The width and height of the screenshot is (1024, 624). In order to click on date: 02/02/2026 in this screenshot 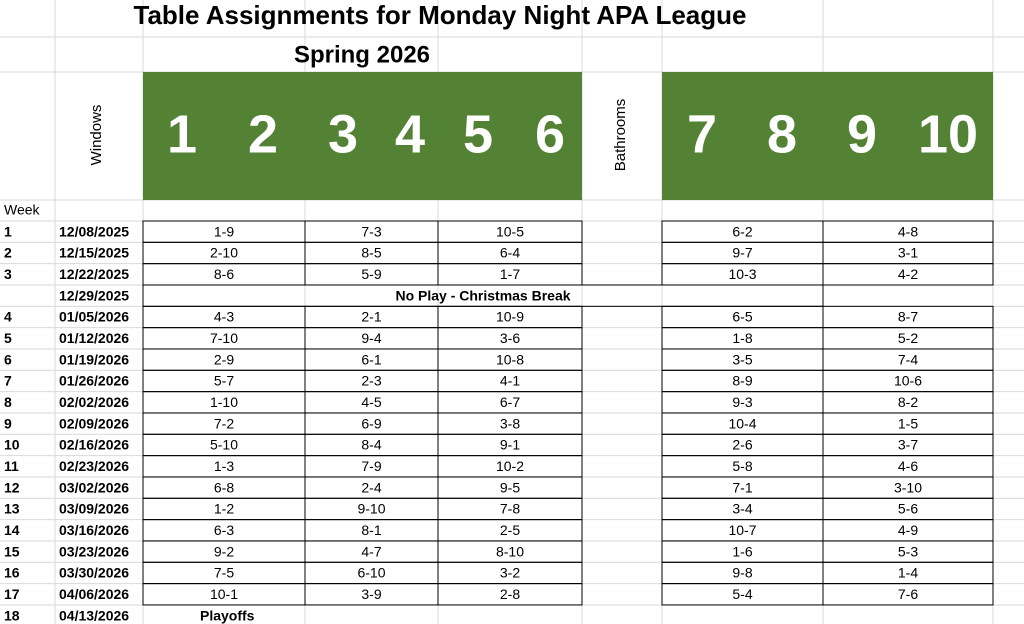, I will do `click(94, 402)`.